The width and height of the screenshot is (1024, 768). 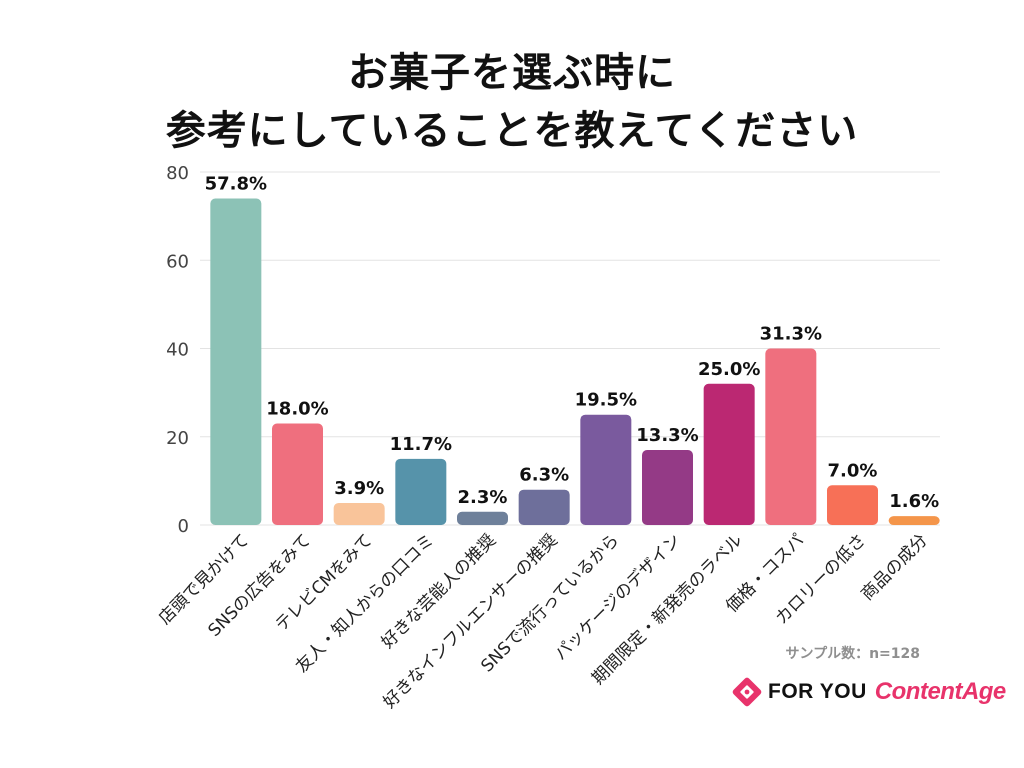 I want to click on diamond-logo-icon, so click(x=747, y=692).